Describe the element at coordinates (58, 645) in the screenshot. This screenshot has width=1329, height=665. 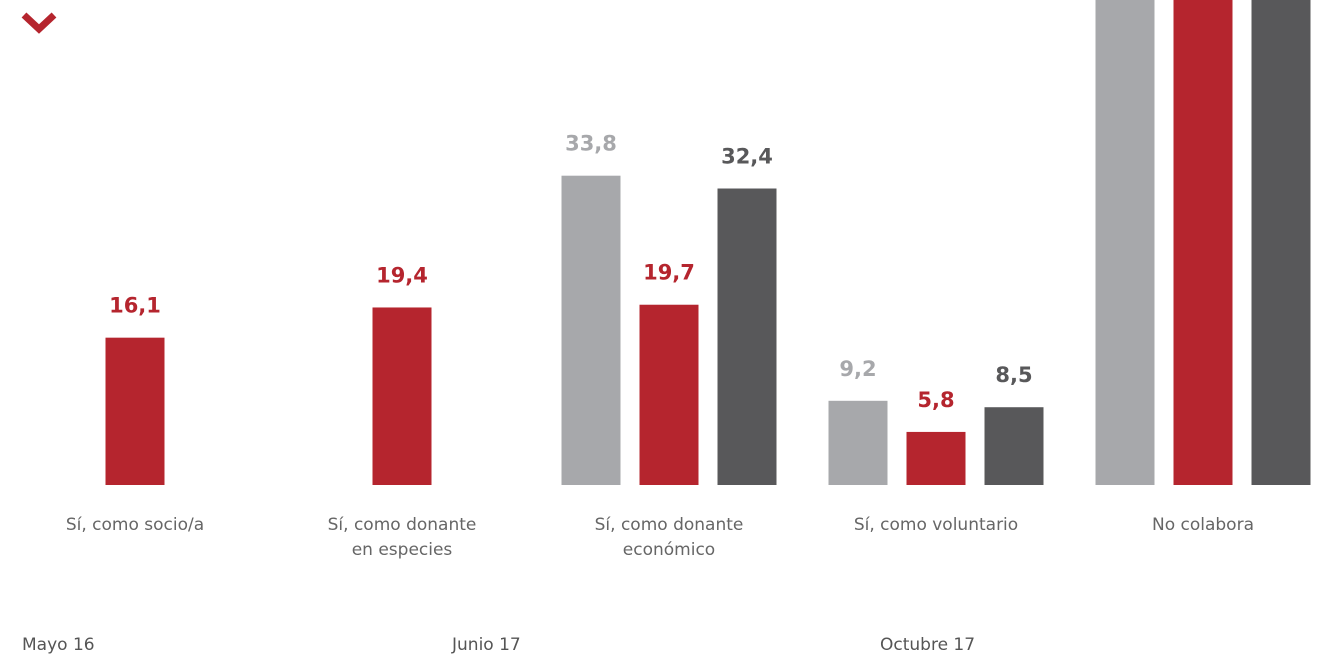
I see `legend-label: Mayo 16` at that location.